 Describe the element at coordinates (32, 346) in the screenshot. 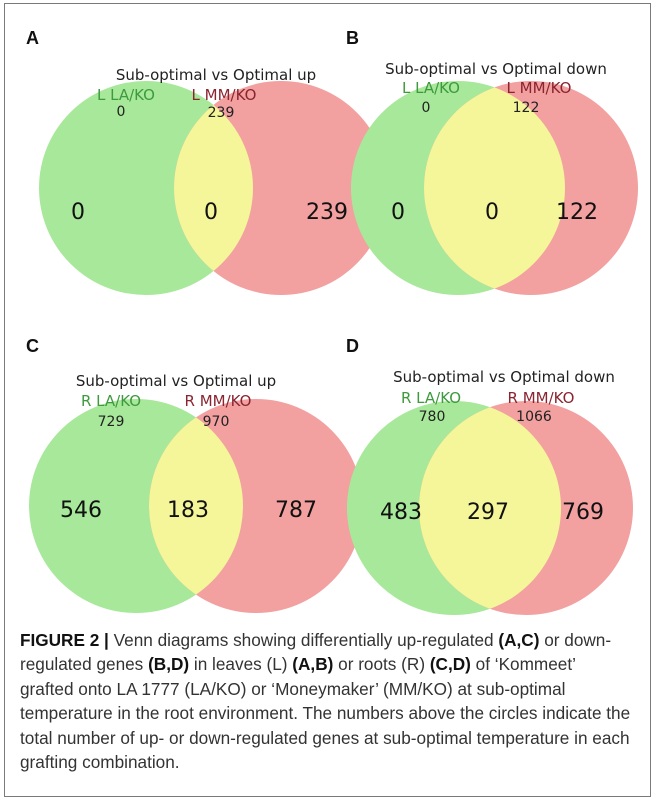

I see `panel-letter: C` at that location.